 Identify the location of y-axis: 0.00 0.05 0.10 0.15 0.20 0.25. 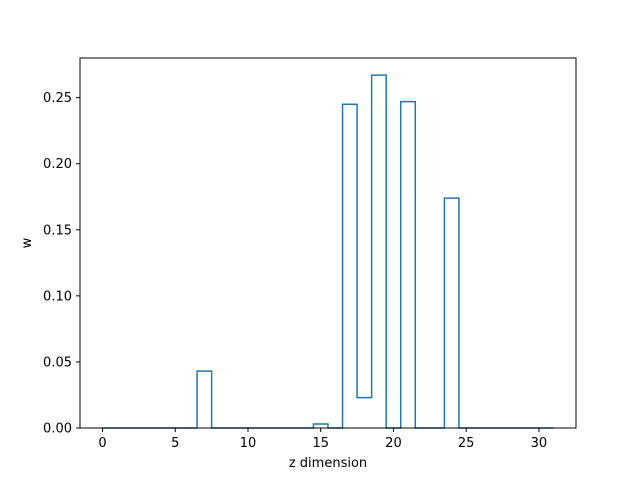
(61, 264).